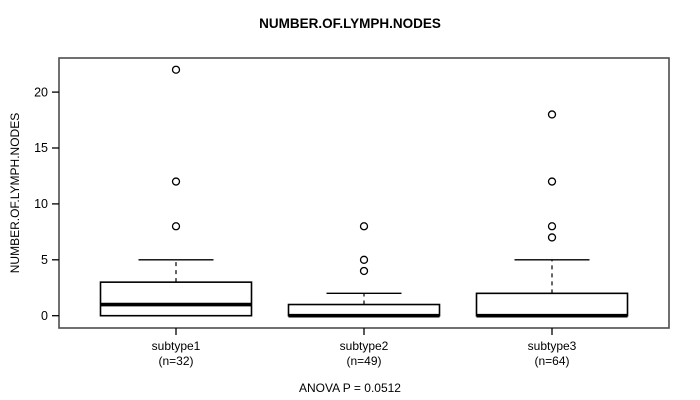  What do you see at coordinates (364, 353) in the screenshot?
I see `x-axis-group-label: subtype2 (n=49)` at bounding box center [364, 353].